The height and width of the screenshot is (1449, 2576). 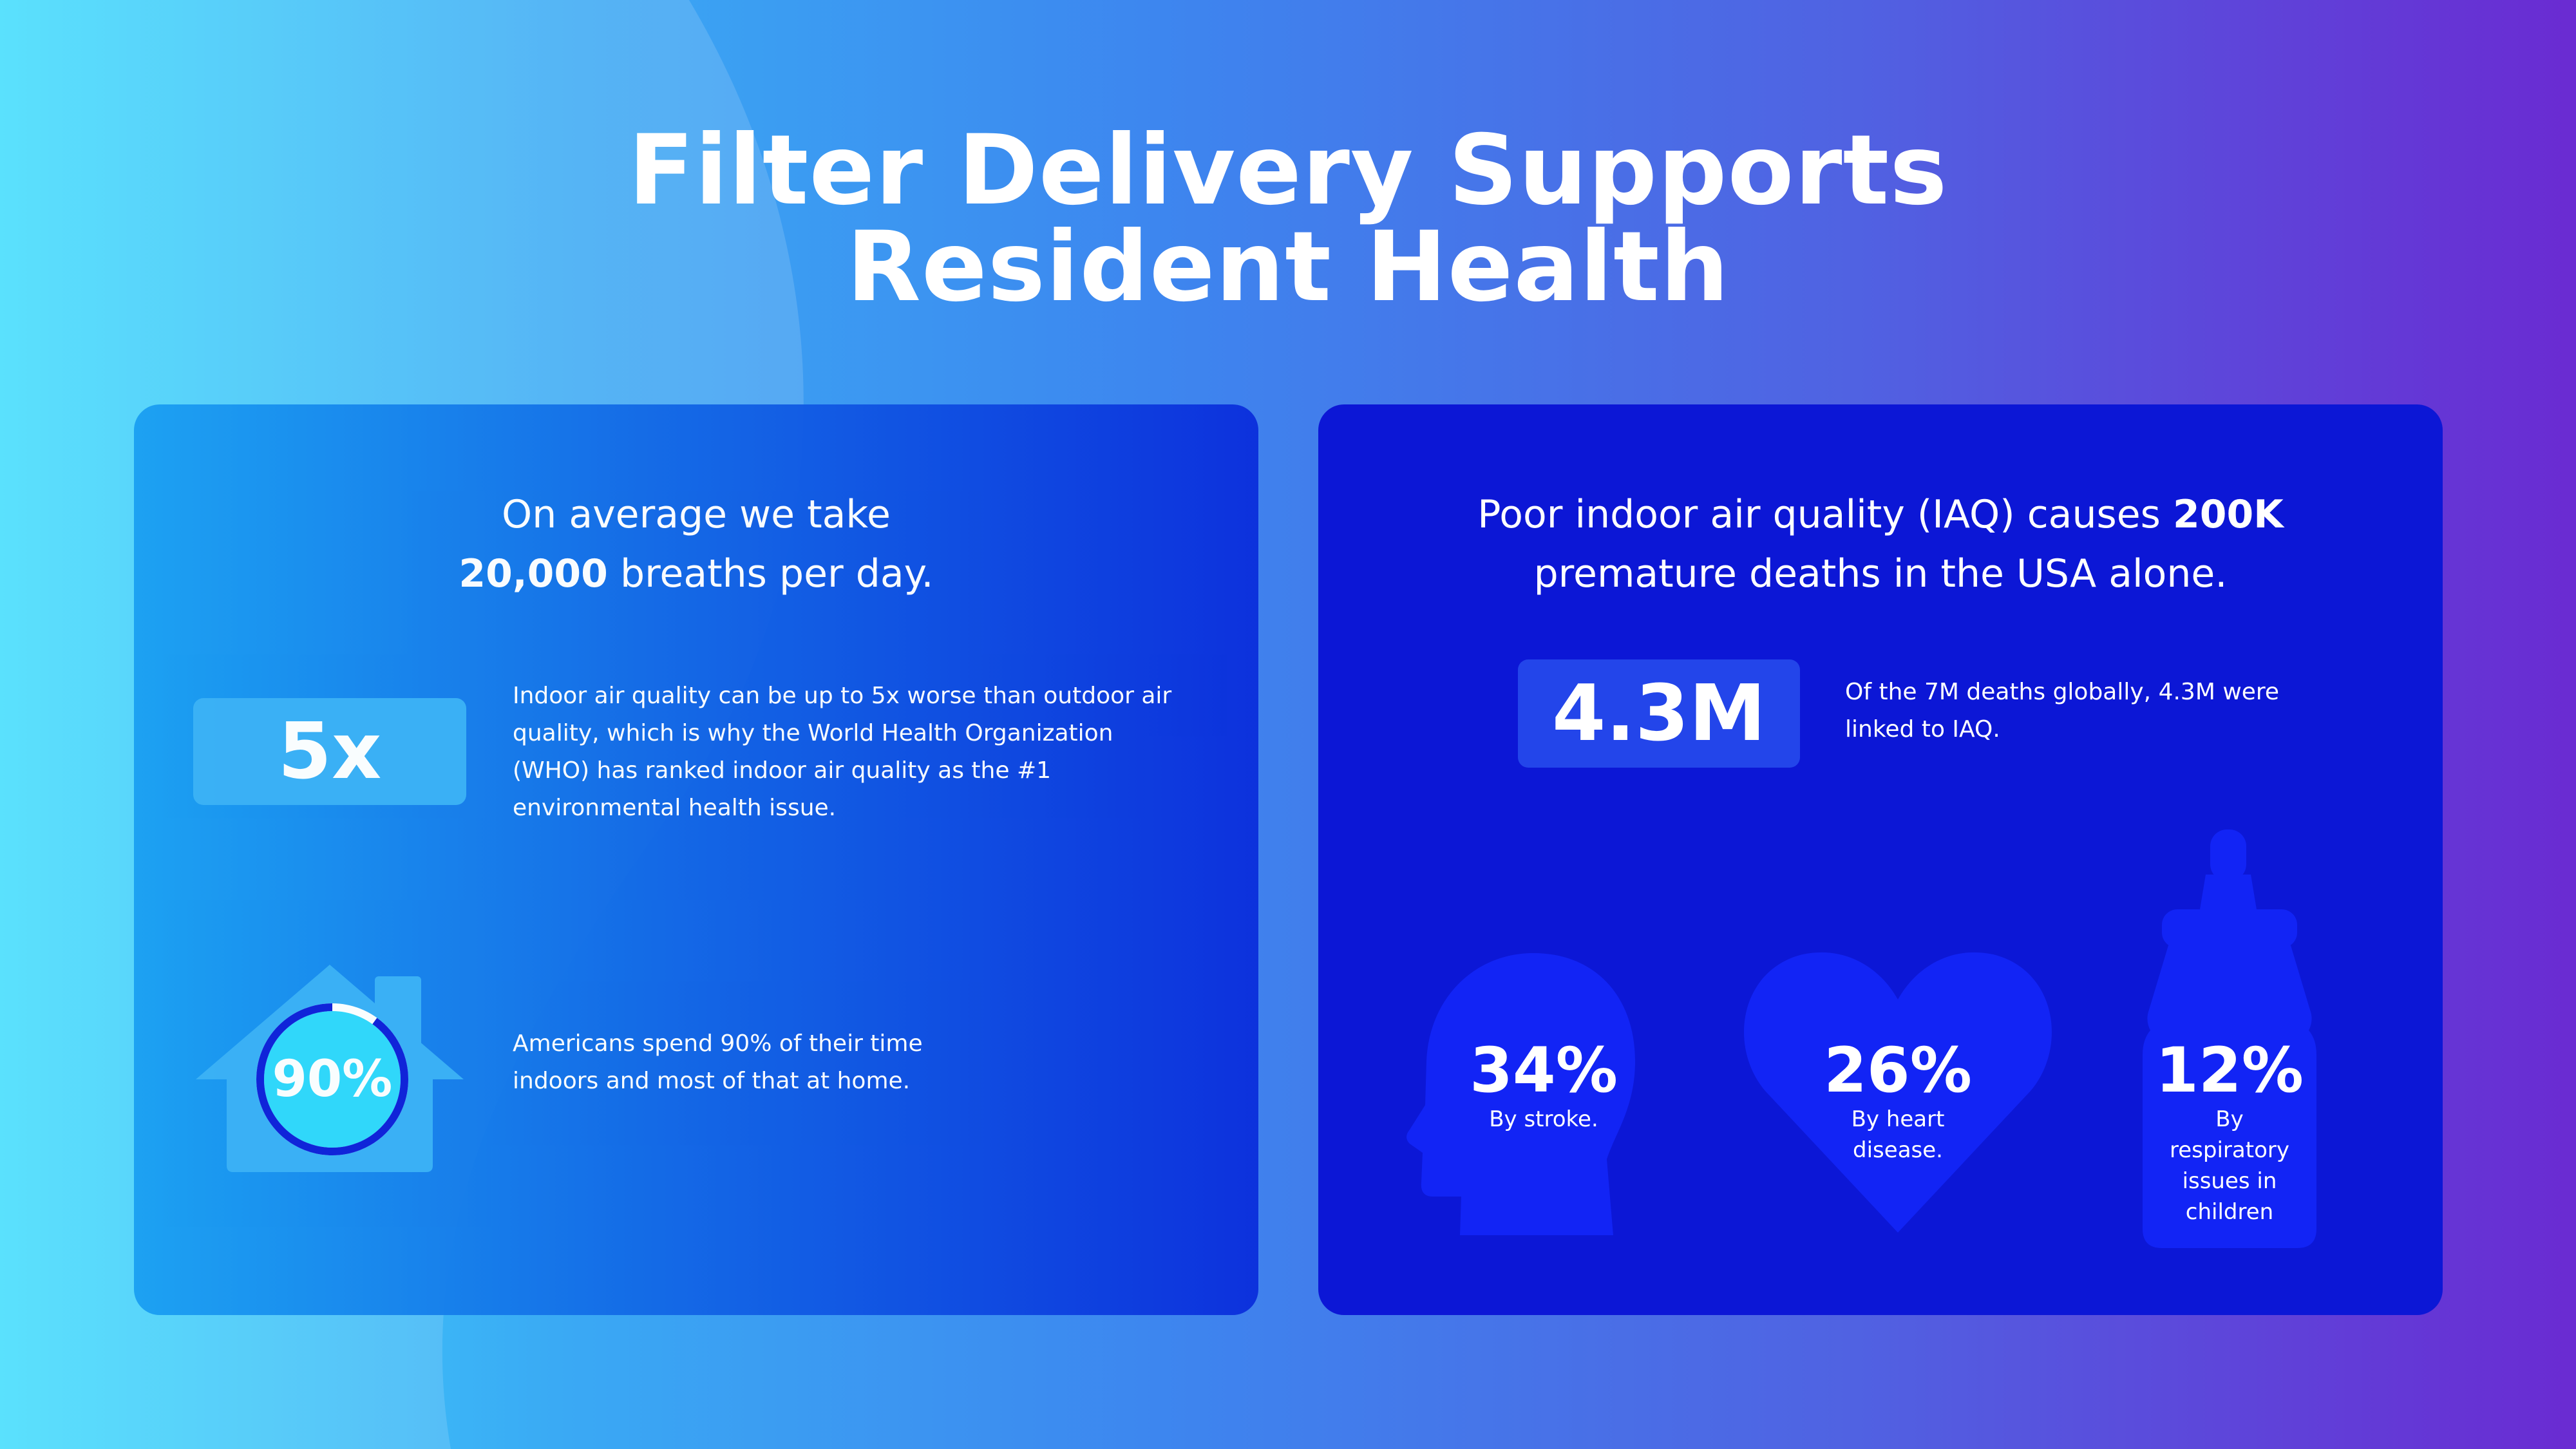 I want to click on heart-icon, so click(x=1898, y=1092).